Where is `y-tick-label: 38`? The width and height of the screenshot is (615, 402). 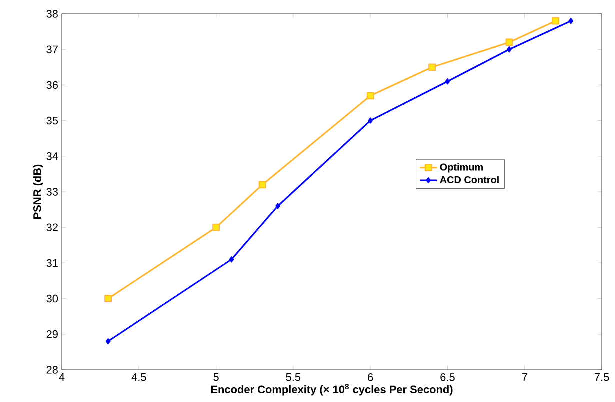 y-tick-label: 38 is located at coordinates (52, 14).